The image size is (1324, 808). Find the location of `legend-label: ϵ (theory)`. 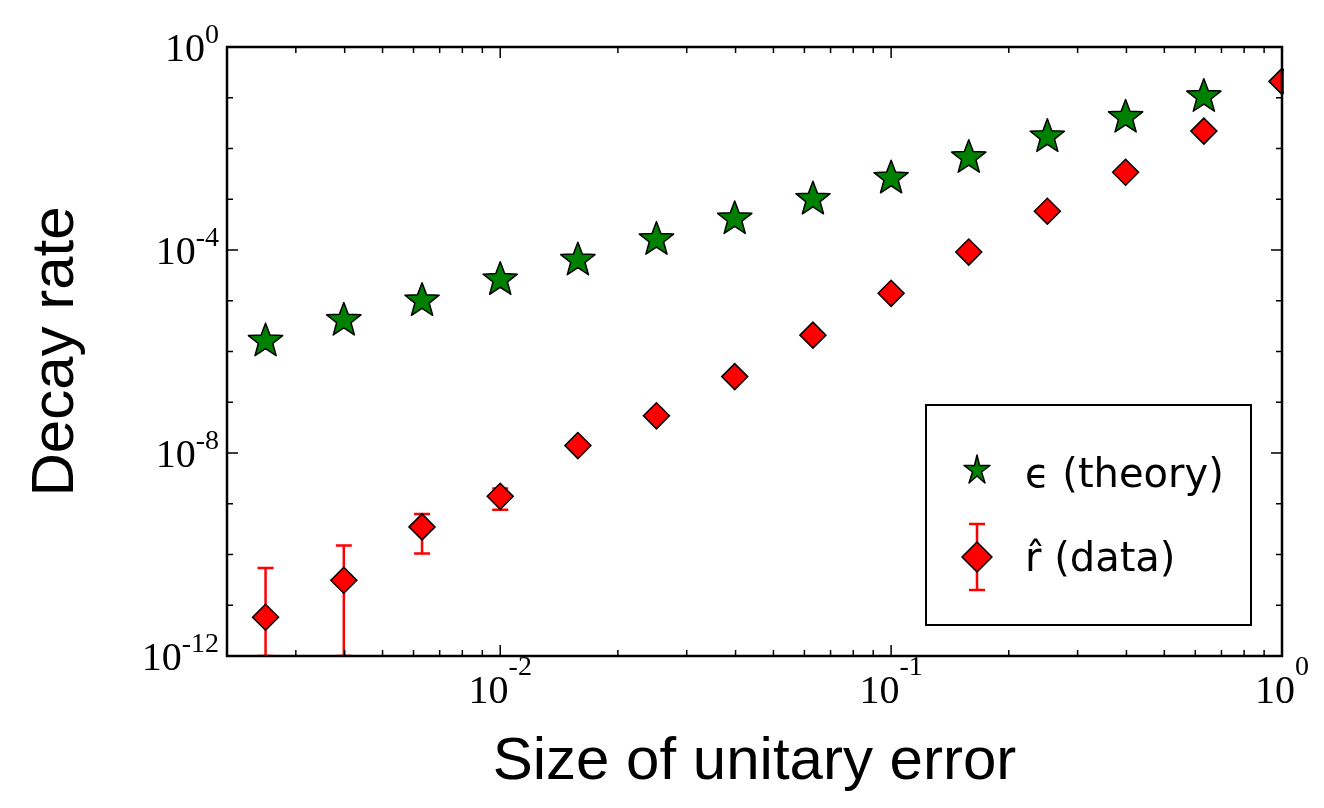

legend-label: ϵ (theory) is located at coordinates (1124, 473).